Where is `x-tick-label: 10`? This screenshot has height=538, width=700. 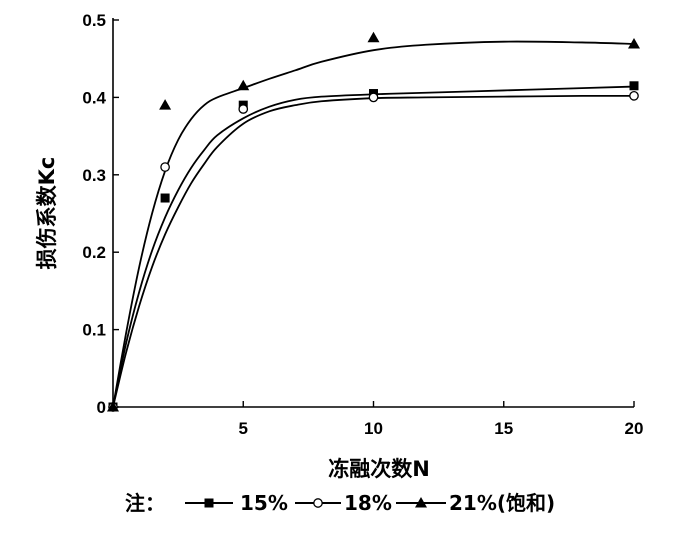
x-tick-label: 10 is located at coordinates (373, 428).